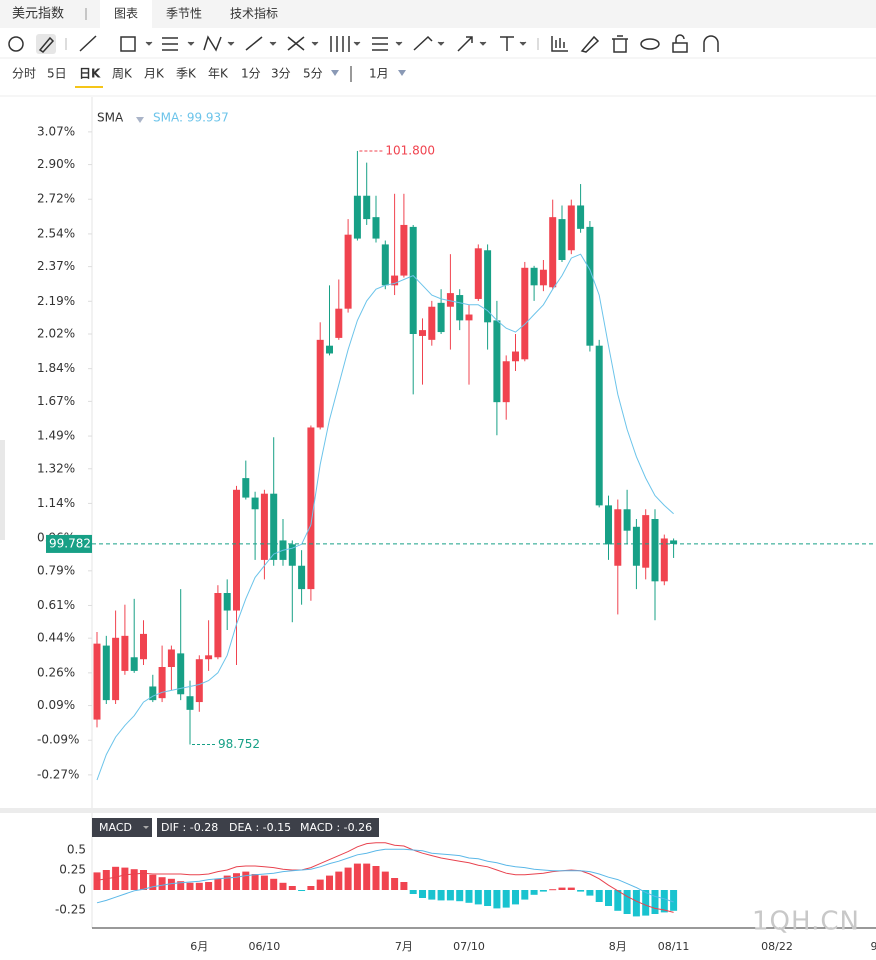 Image resolution: width=876 pixels, height=960 pixels. What do you see at coordinates (218, 74) in the screenshot?
I see `period: 年K` at bounding box center [218, 74].